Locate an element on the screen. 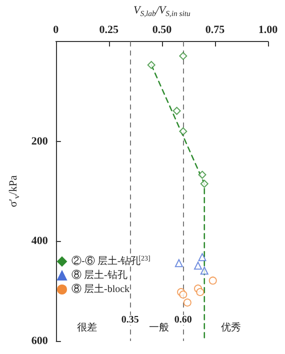 The height and width of the screenshot is (354, 285). y-tick-label: 200 is located at coordinates (39, 141).